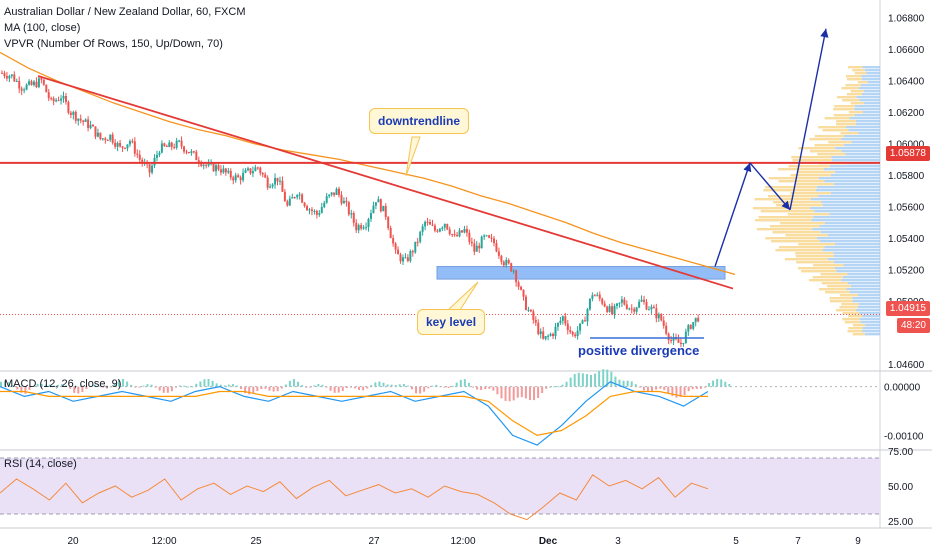  Describe the element at coordinates (900, 522) in the screenshot. I see `rsi-axis-tick: 25.00` at that location.